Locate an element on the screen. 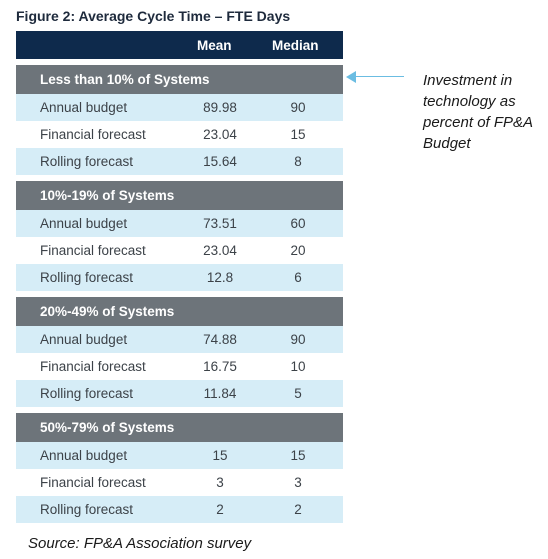  mean-value: 11.84 is located at coordinates (220, 393).